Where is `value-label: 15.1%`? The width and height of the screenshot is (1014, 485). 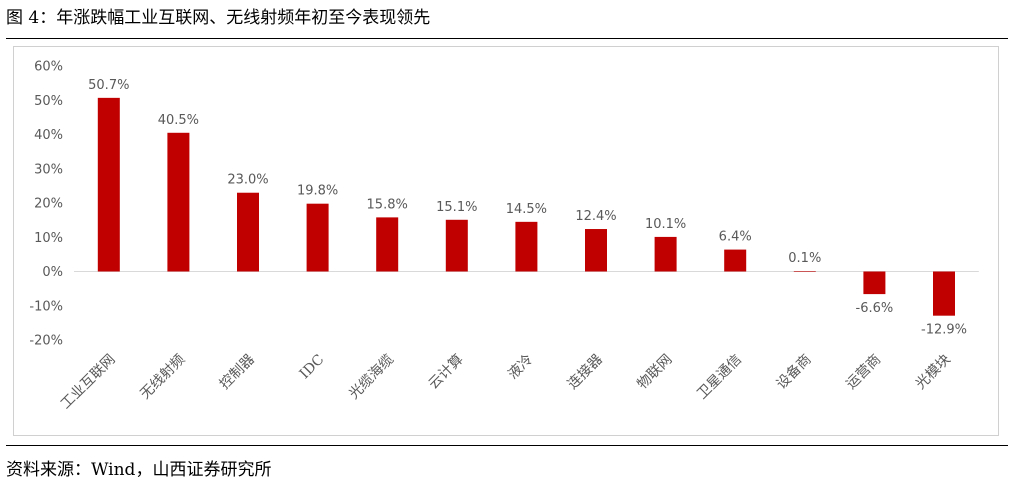
value-label: 15.1% is located at coordinates (456, 207).